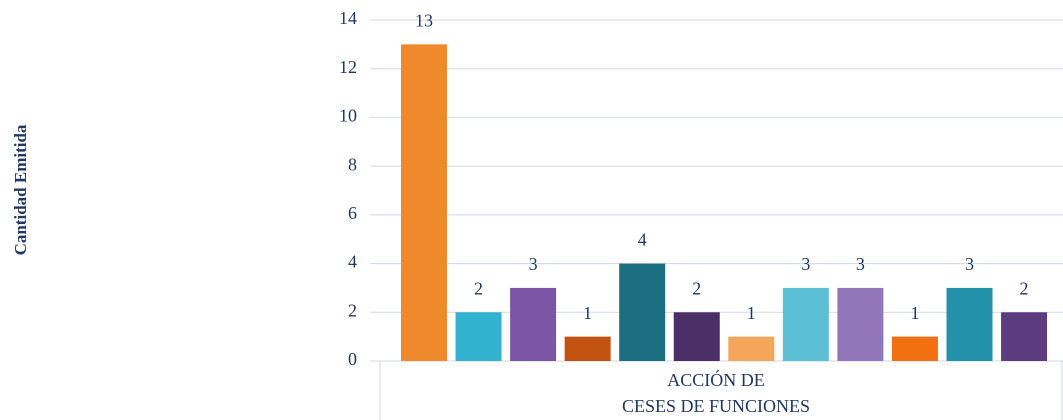  Describe the element at coordinates (424, 20) in the screenshot. I see `data-label: 13` at that location.